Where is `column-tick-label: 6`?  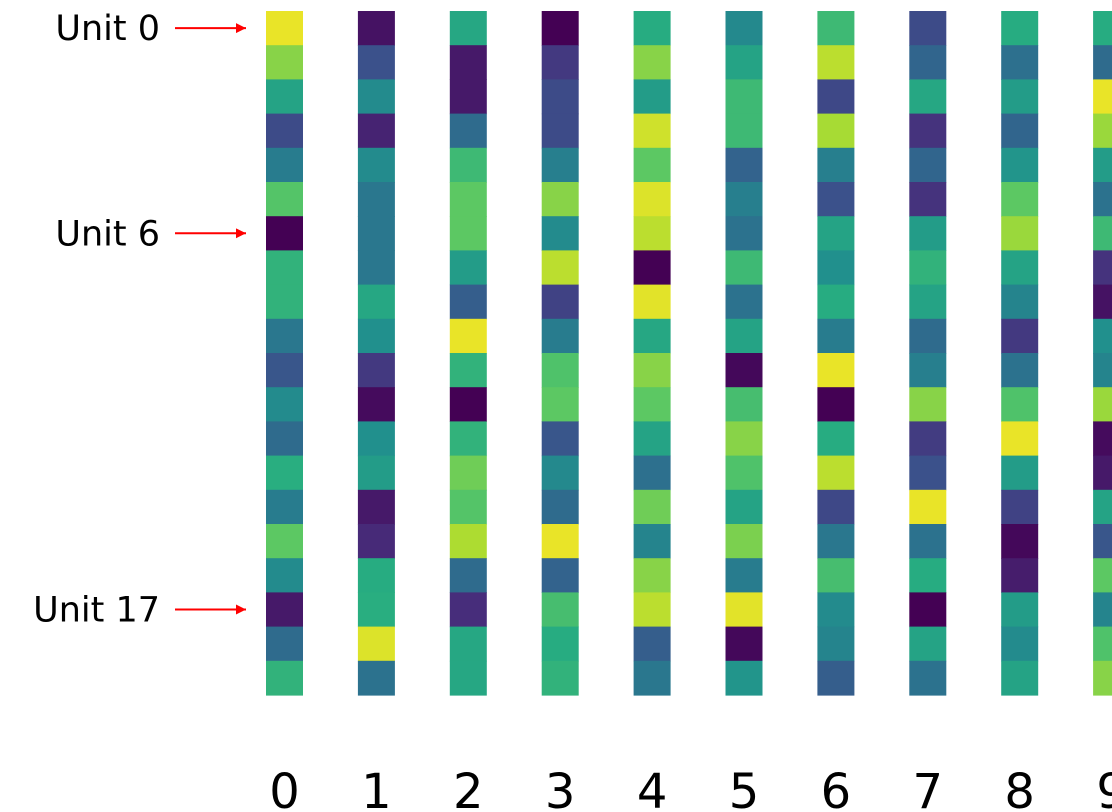 column-tick-label: 6 is located at coordinates (836, 788).